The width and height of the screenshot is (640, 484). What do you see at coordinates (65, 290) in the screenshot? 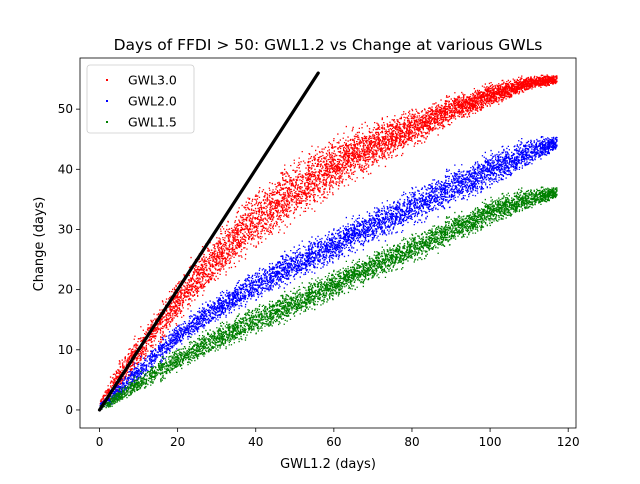
I see `y-tick-label: 20` at bounding box center [65, 290].